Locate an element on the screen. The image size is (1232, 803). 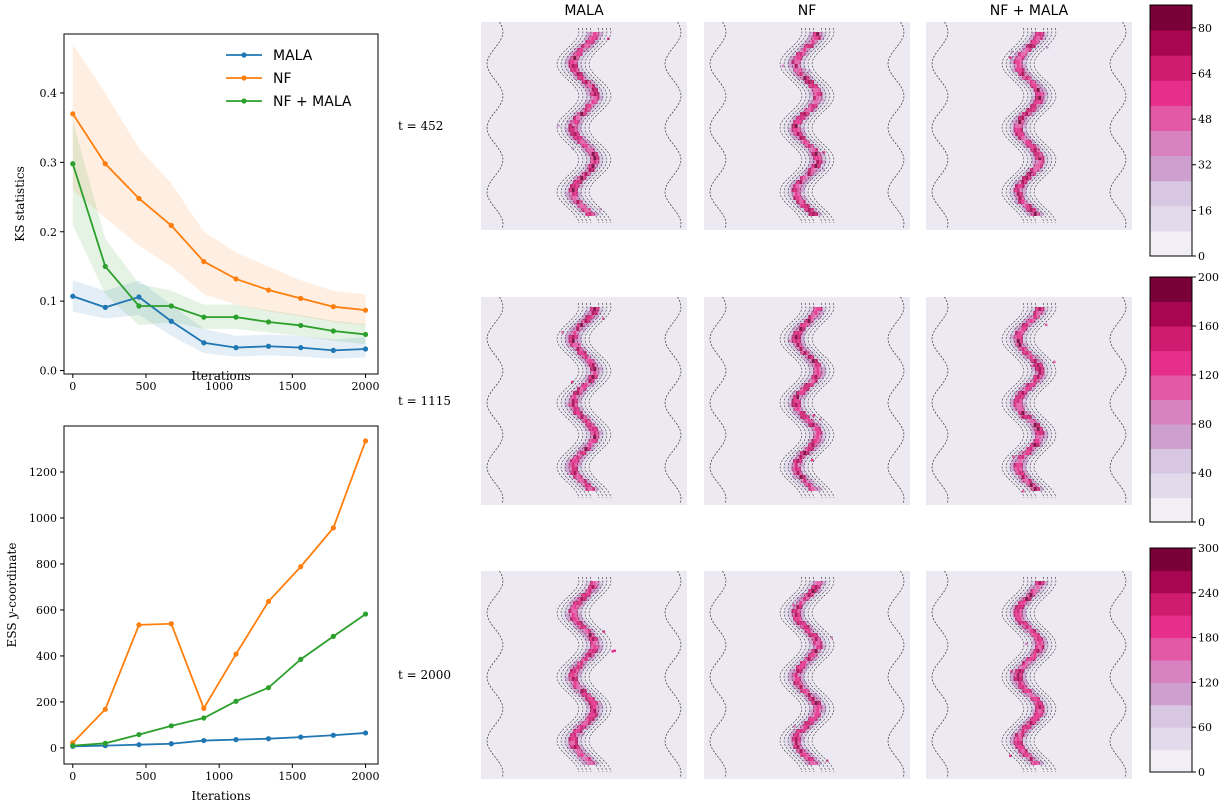
ks-series-line is located at coordinates (219, 323).